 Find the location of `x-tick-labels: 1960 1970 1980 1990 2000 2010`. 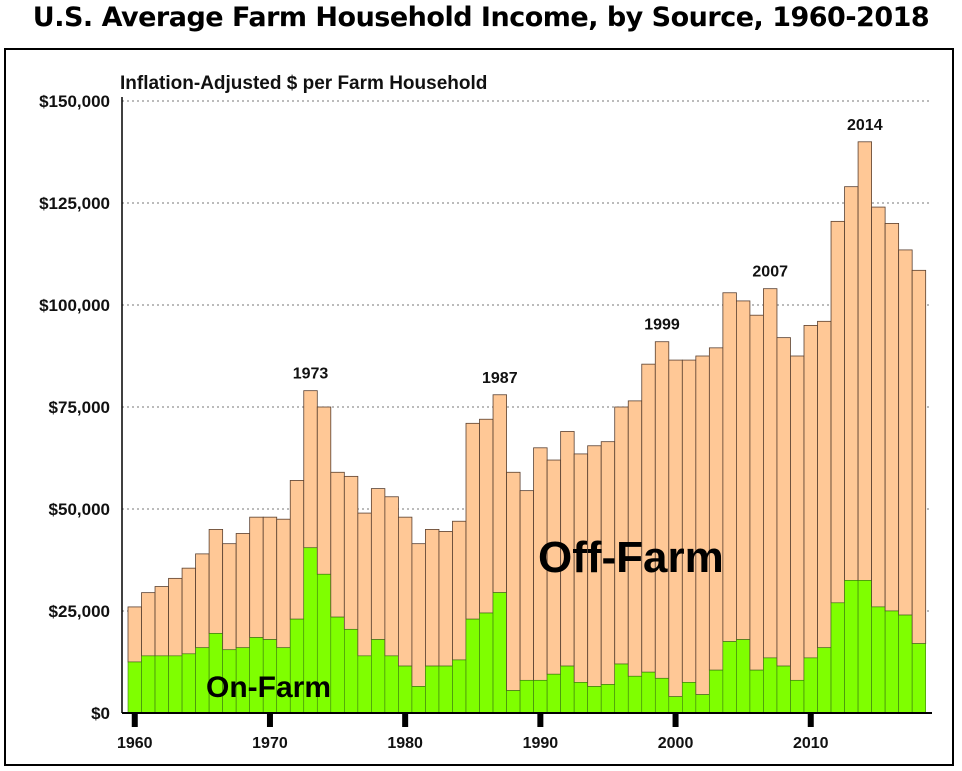

x-tick-labels: 1960 1970 1980 1990 2000 2010 is located at coordinates (473, 743).